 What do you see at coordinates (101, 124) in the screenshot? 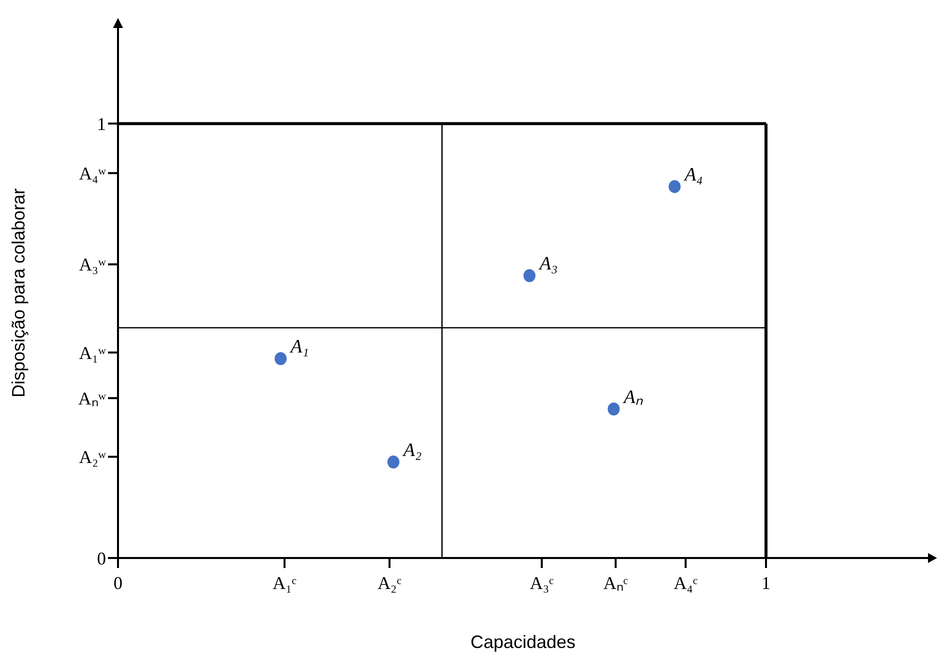
I see `y-tick-label: 1` at bounding box center [101, 124].